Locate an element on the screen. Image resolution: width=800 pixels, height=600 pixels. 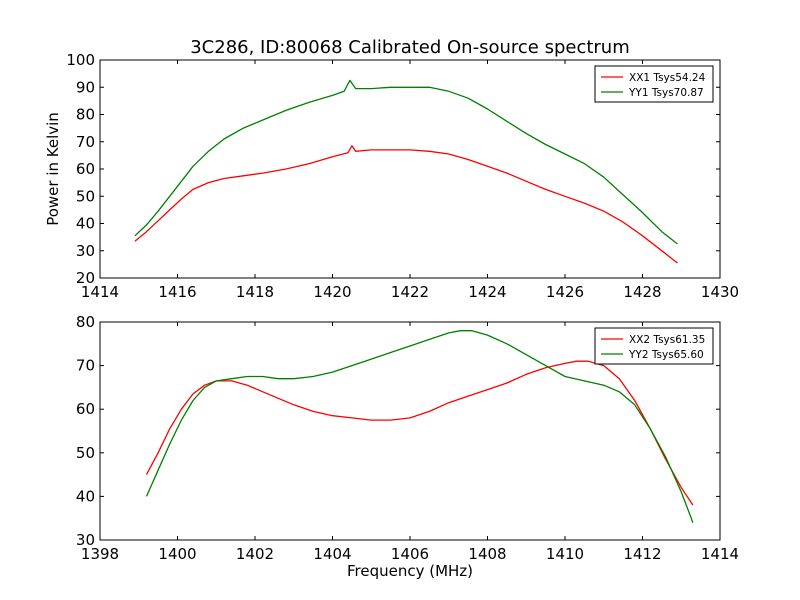
x-tick-label: 1398 is located at coordinates (100, 554).